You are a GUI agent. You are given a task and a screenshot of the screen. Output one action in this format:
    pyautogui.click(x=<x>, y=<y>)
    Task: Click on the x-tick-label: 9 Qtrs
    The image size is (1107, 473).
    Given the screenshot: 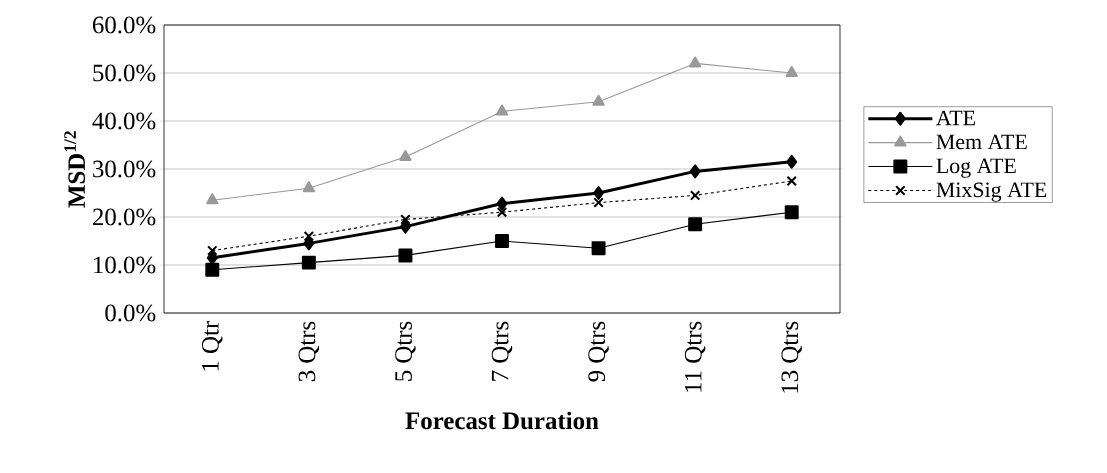 What is the action you would take?
    pyautogui.click(x=598, y=351)
    